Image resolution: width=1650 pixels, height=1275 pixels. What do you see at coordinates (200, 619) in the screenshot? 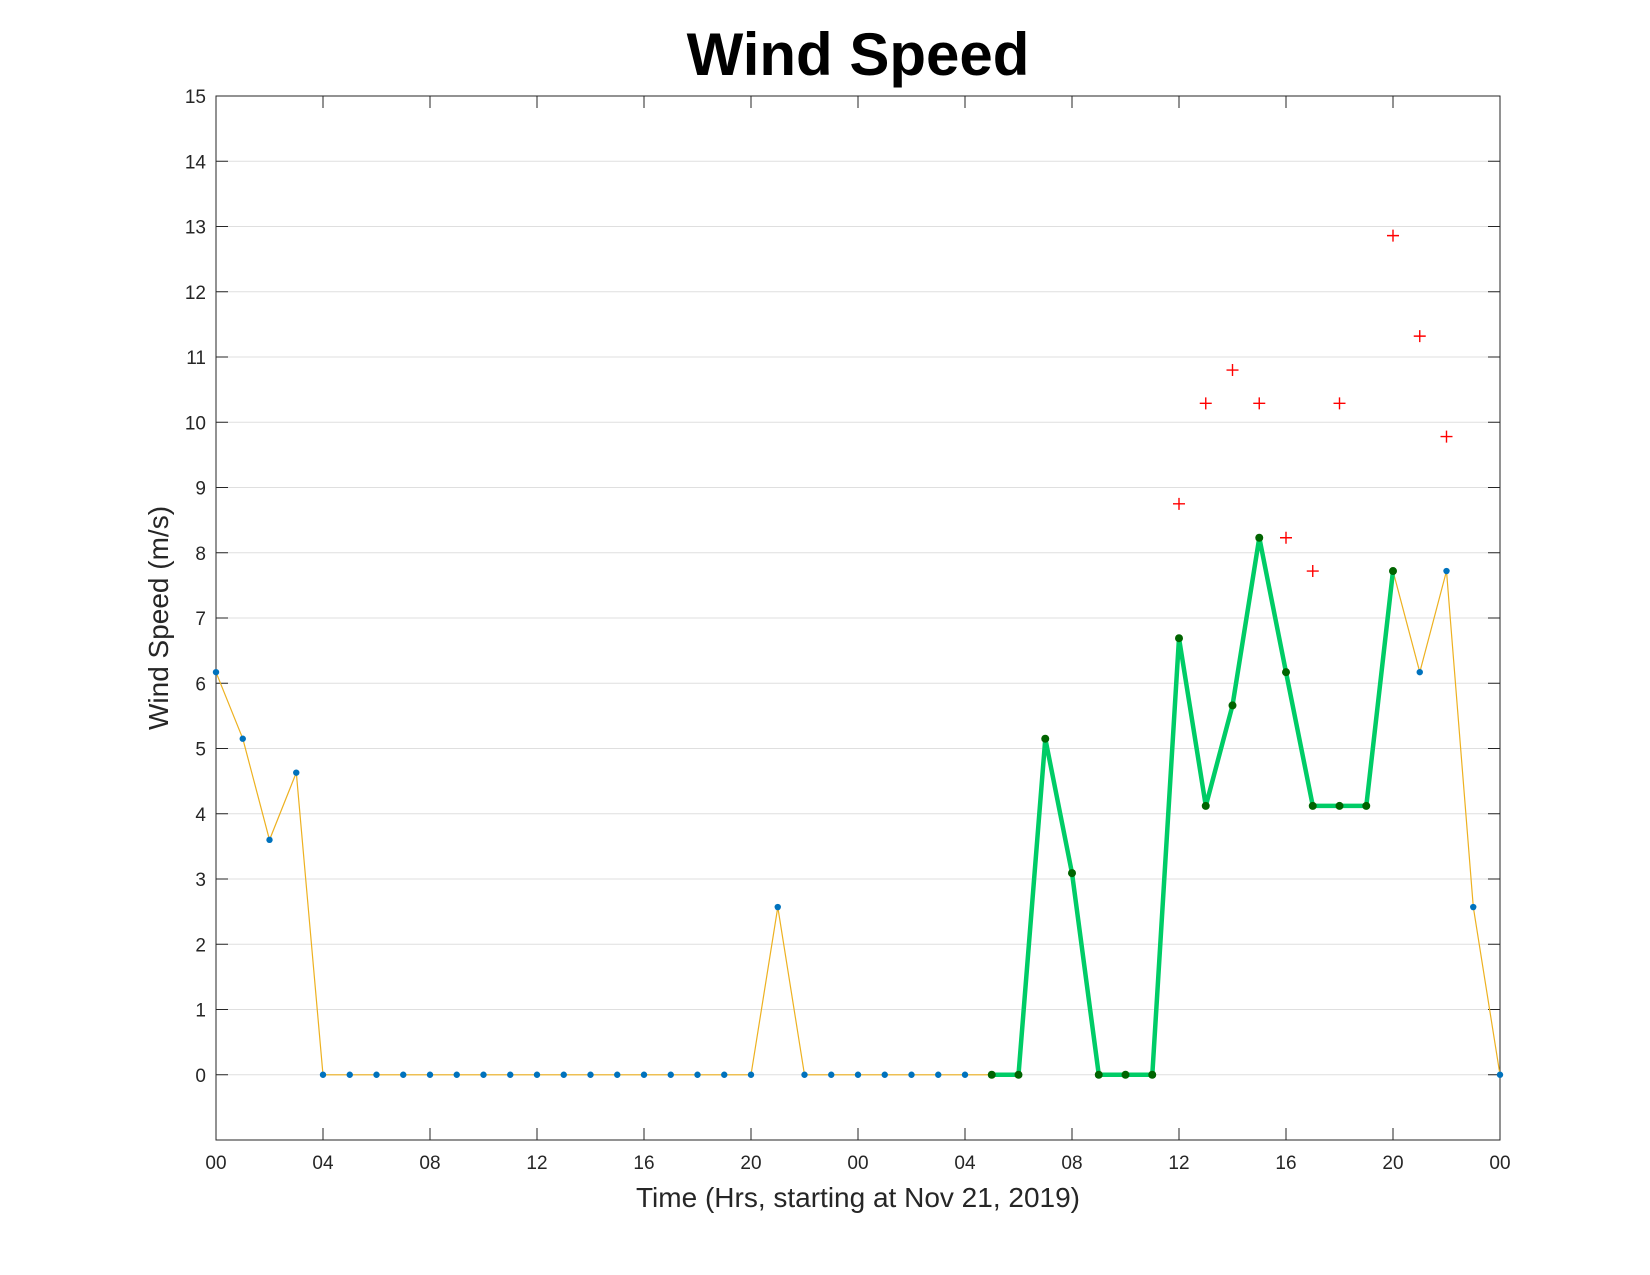
I see `y-tick-label: 7` at bounding box center [200, 619].